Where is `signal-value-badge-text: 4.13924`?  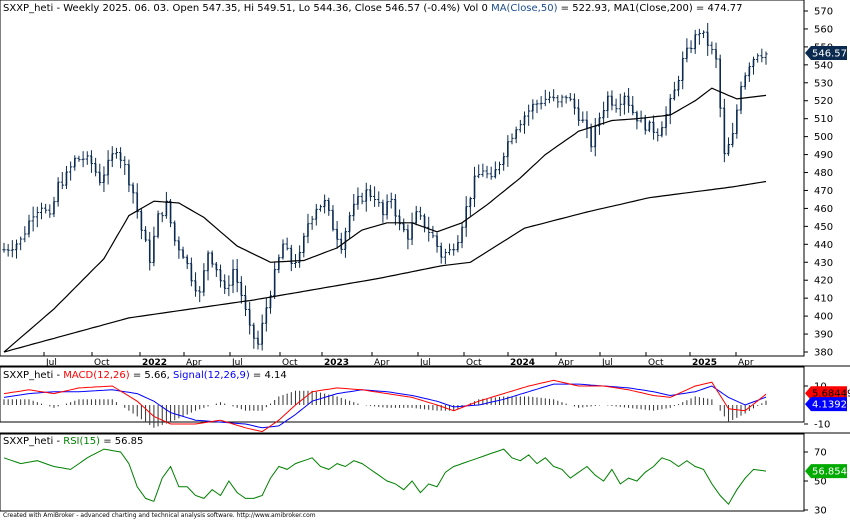 signal-value-badge-text: 4.13924 is located at coordinates (831, 405).